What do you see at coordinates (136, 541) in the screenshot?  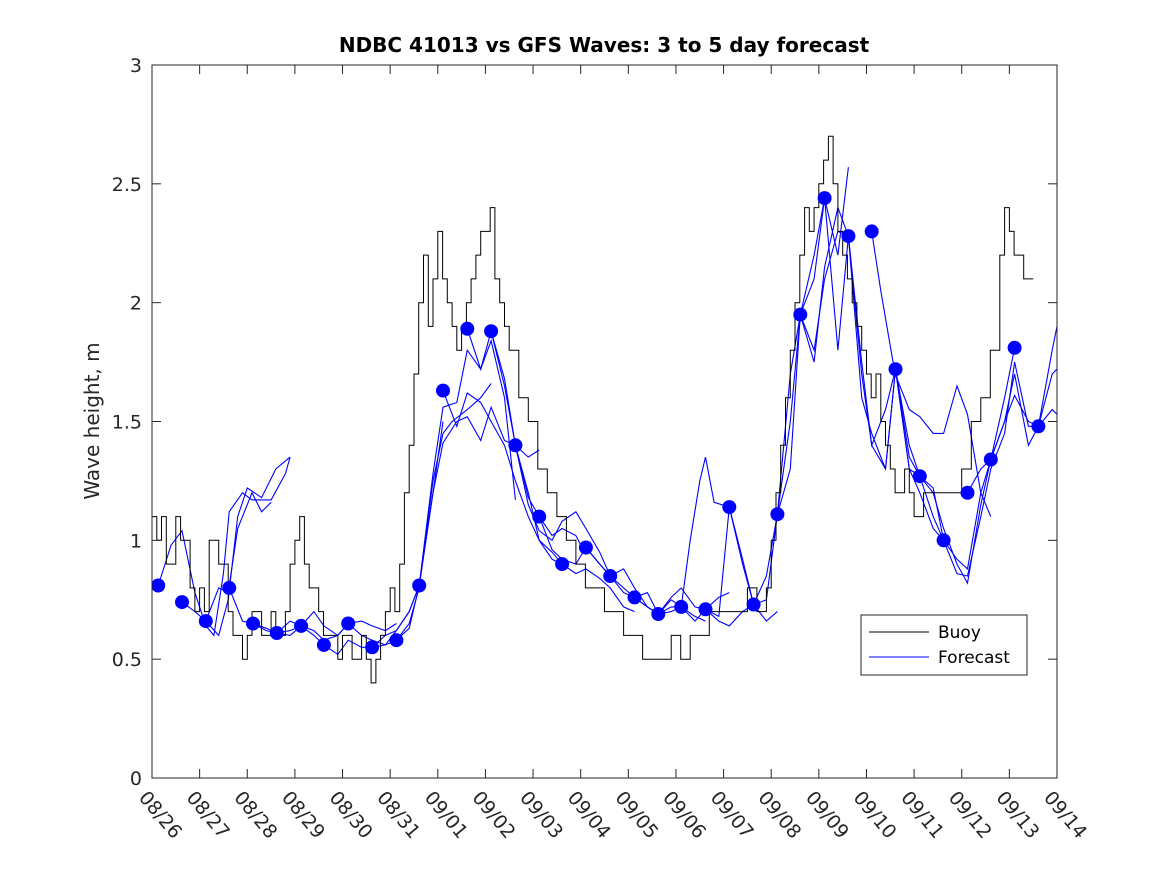 I see `y-tick-label: 1` at bounding box center [136, 541].